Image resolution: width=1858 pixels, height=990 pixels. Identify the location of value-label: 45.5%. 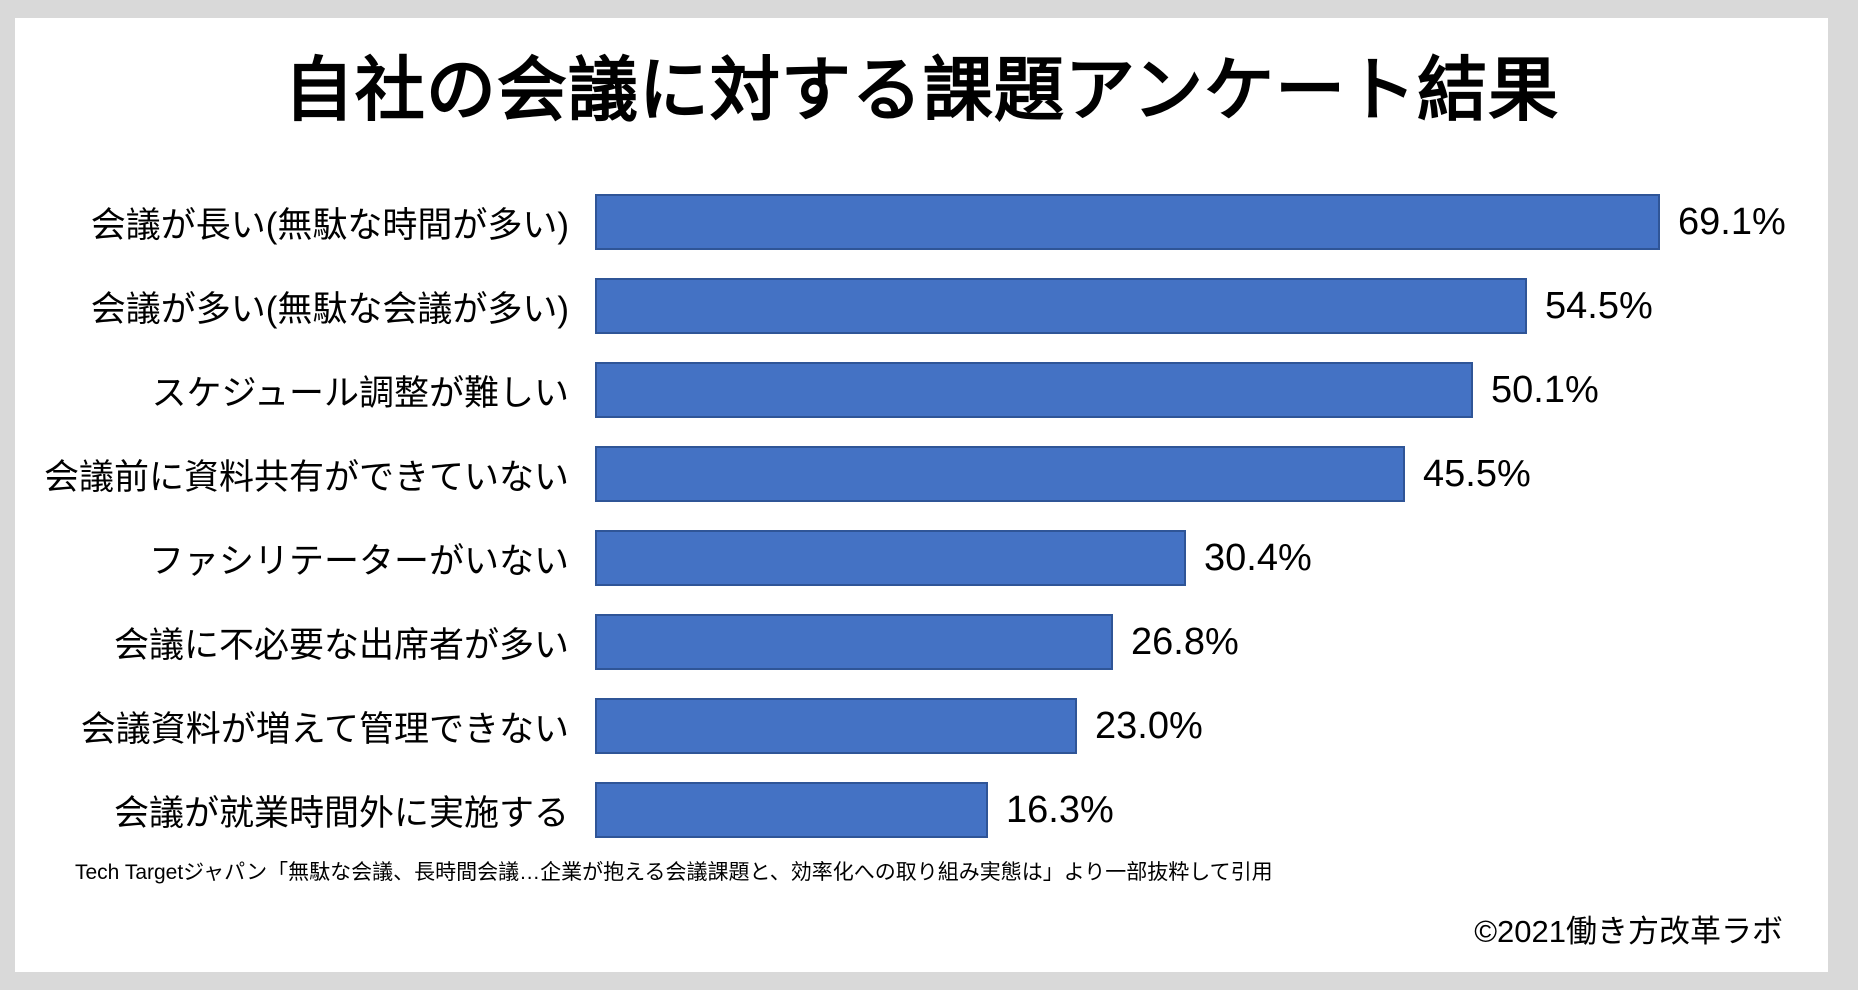
(1477, 473).